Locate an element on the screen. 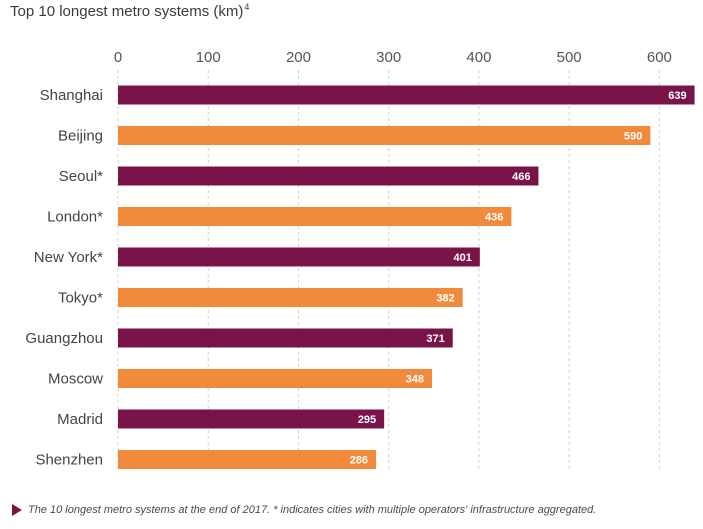  x-tick-label: 300 is located at coordinates (388, 57).